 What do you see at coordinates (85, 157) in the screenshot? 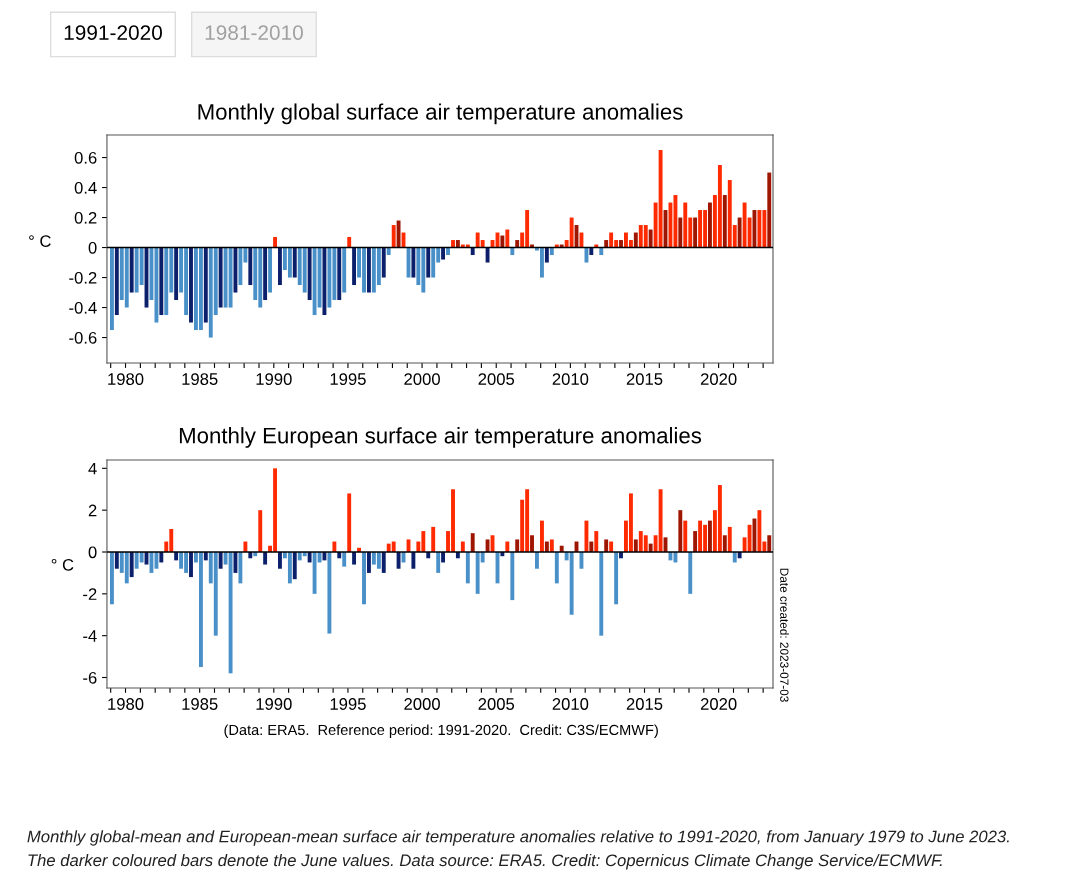
I see `y-tick-label: 0.6` at bounding box center [85, 157].